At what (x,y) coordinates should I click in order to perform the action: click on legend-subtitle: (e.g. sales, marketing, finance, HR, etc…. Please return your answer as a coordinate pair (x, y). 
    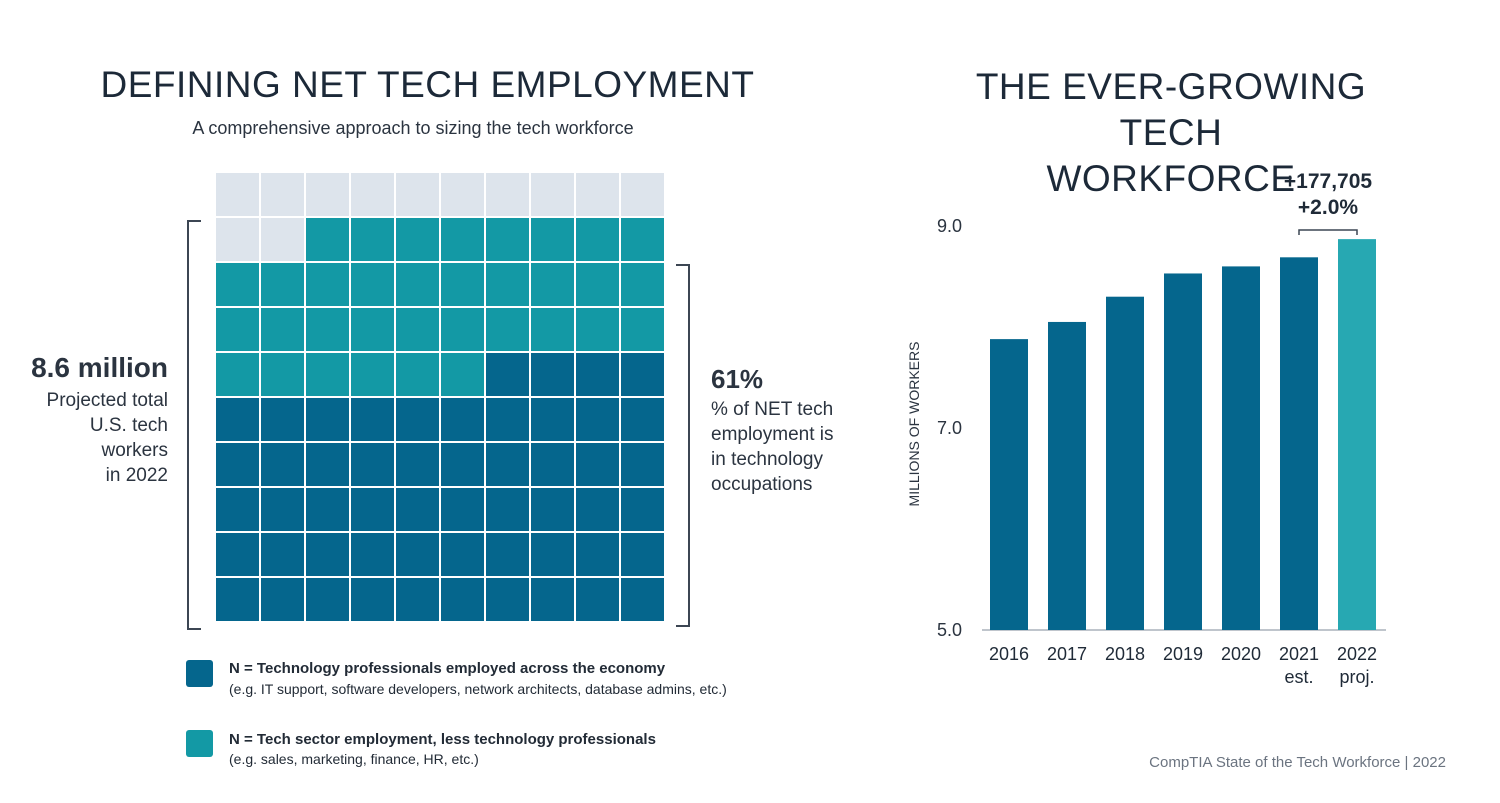
    Looking at the image, I should click on (354, 759).